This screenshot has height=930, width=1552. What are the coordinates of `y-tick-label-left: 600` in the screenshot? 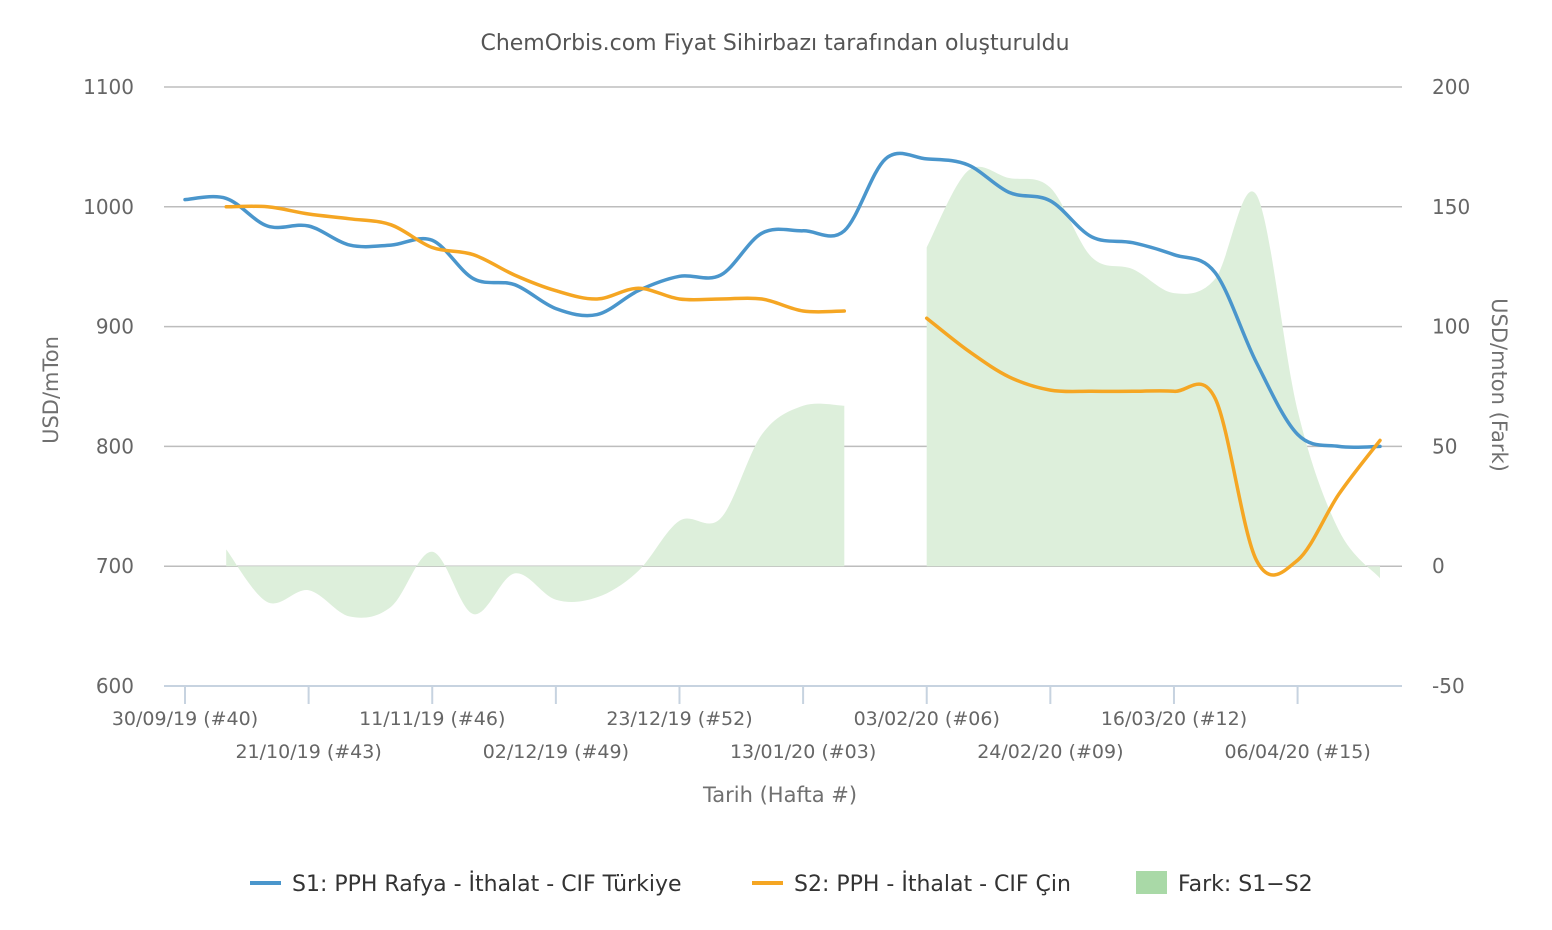 It's located at (115, 686).